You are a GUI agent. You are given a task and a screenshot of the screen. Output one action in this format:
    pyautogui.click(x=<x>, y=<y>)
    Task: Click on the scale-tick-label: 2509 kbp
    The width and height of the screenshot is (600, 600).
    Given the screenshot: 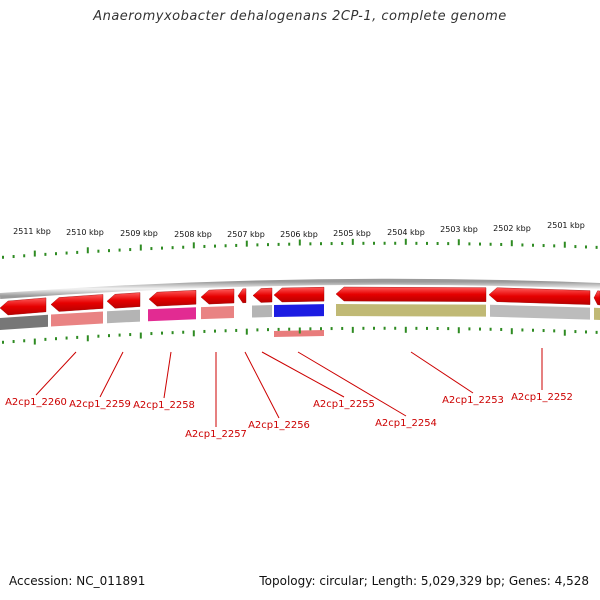 What is the action you would take?
    pyautogui.click(x=139, y=233)
    